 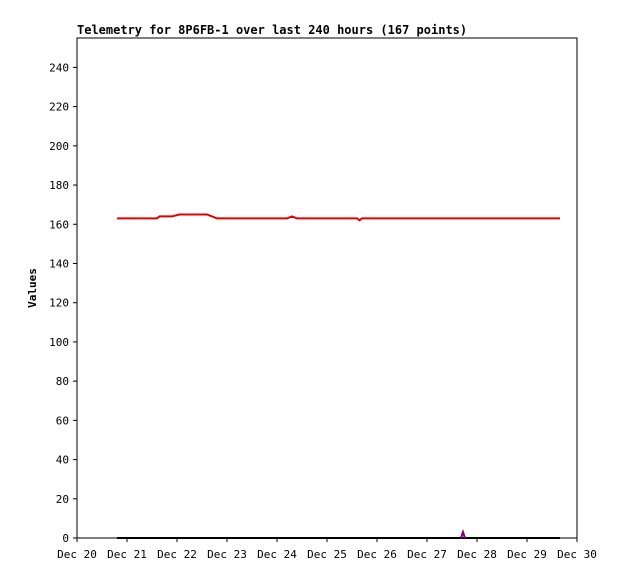 What do you see at coordinates (59, 146) in the screenshot?
I see `y-tick-label: 200` at bounding box center [59, 146].